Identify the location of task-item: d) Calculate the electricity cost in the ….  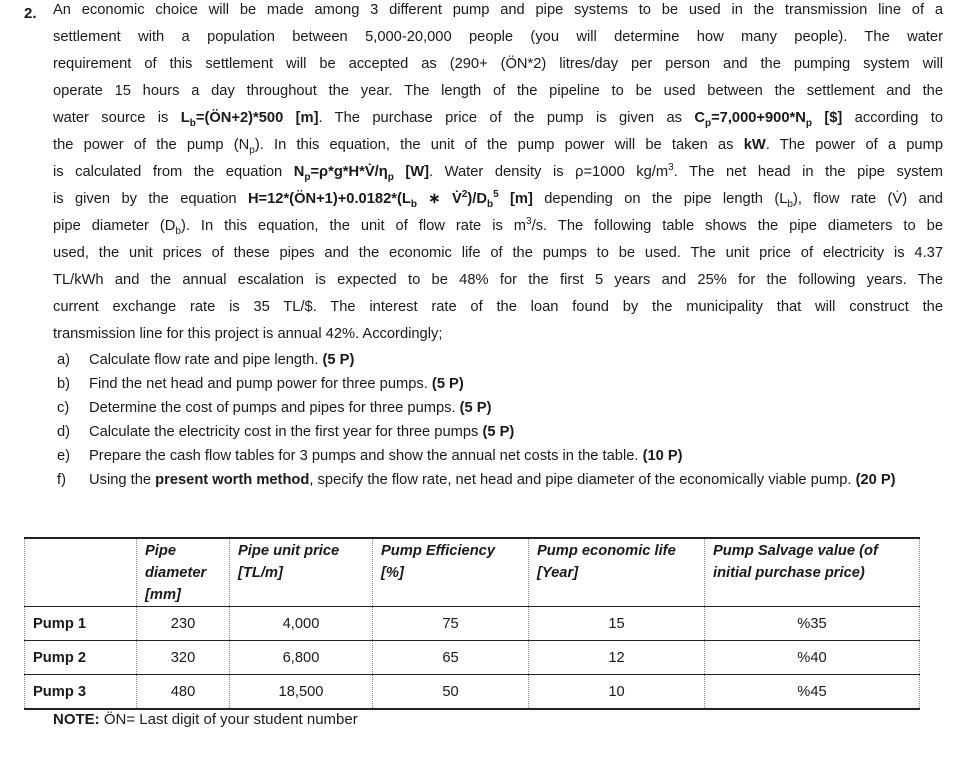
(497, 432).